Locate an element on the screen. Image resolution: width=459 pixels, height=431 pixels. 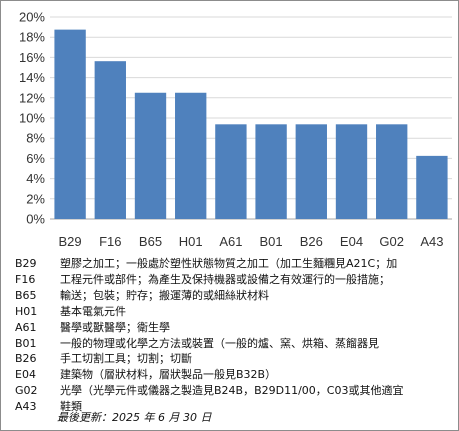
legend-row-b29: B29 塑膠之加工；一般處於塑性狀態物質之加工（加工生麵糰見A21C；加 is located at coordinates (235, 264).